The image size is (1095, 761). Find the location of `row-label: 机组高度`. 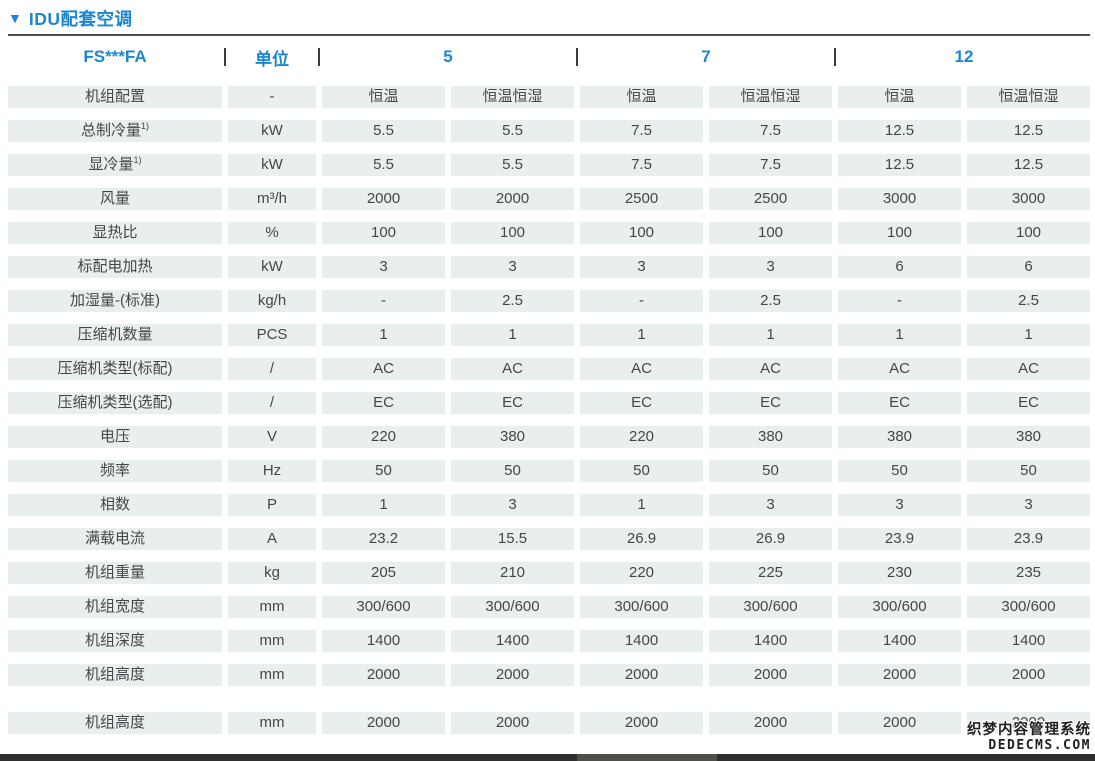

row-label: 机组高度 is located at coordinates (115, 675).